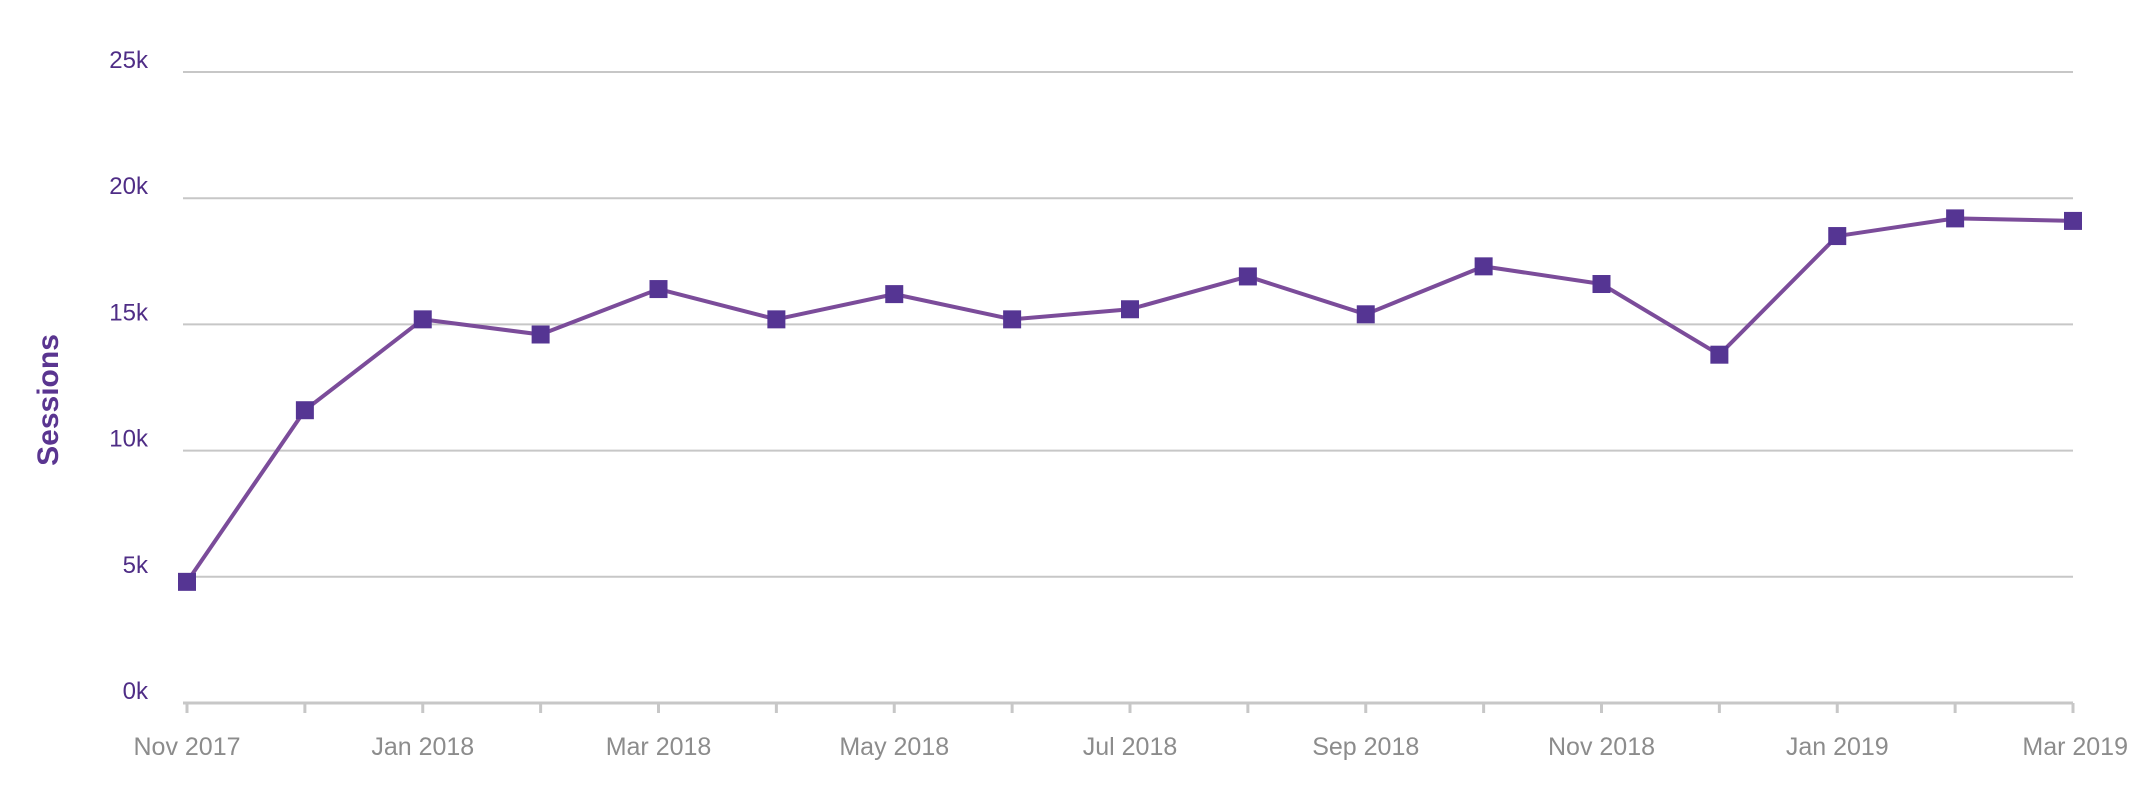  What do you see at coordinates (48, 400) in the screenshot?
I see `y-axis-label: Sessions` at bounding box center [48, 400].